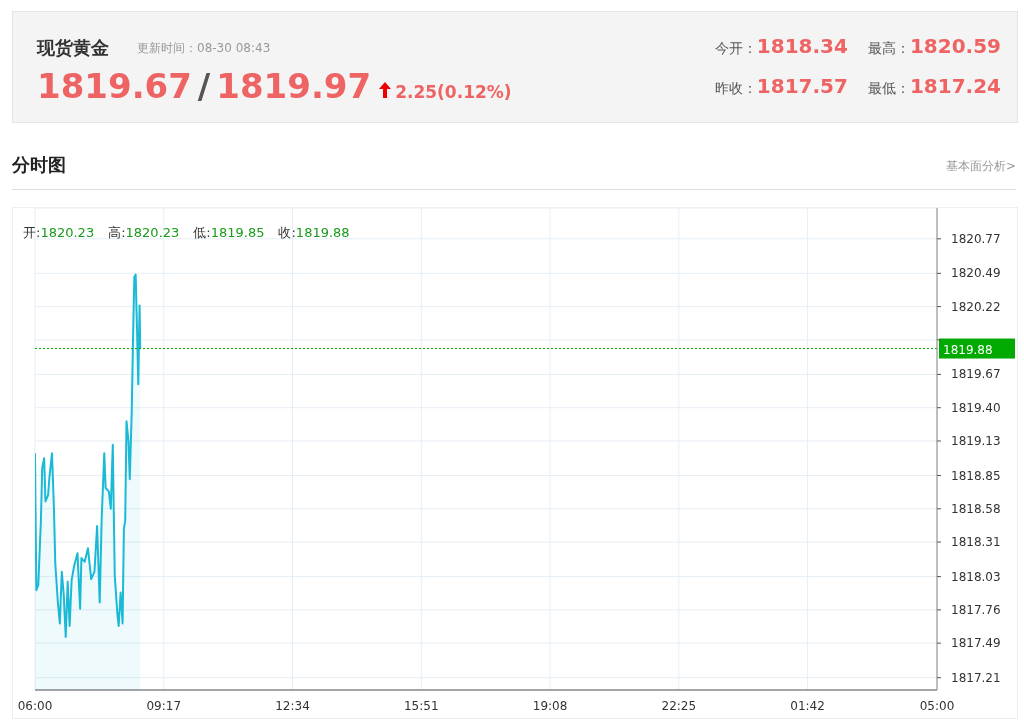 The width and height of the screenshot is (1024, 727). What do you see at coordinates (802, 86) in the screenshot?
I see `text: 1817.57` at bounding box center [802, 86].